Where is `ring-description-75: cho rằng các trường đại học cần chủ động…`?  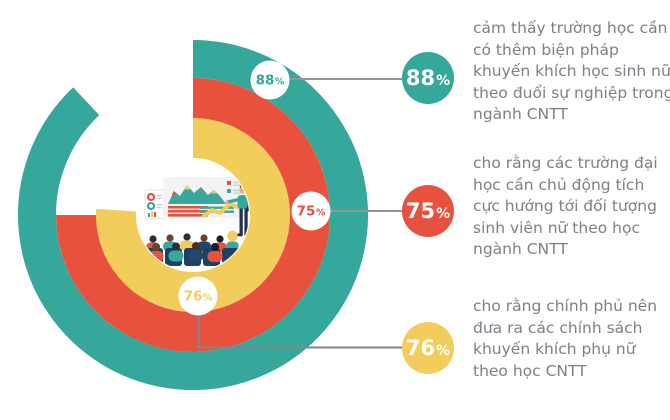
ring-description-75: cho rằng các trường đại học cần chủ động… is located at coordinates (565, 206).